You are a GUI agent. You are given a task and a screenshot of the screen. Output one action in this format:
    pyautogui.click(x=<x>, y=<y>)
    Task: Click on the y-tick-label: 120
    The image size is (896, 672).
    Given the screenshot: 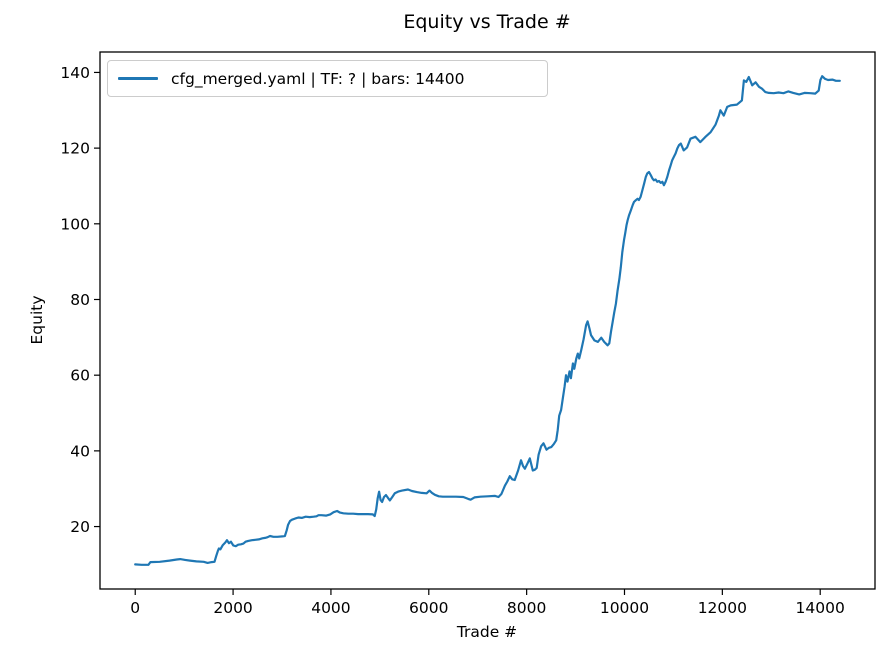 What is the action you would take?
    pyautogui.click(x=75, y=149)
    